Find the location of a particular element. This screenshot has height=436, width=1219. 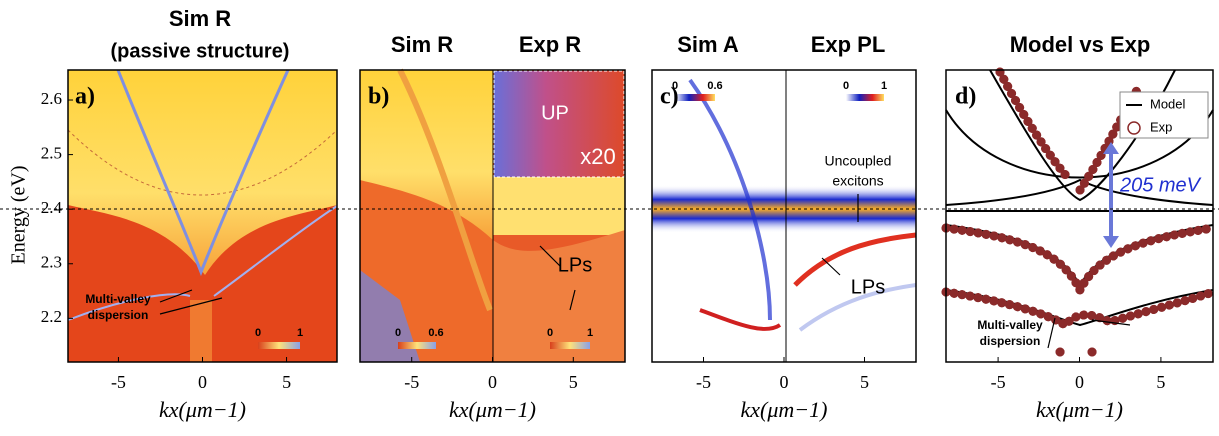

panel-title: Sim A is located at coordinates (708, 44).